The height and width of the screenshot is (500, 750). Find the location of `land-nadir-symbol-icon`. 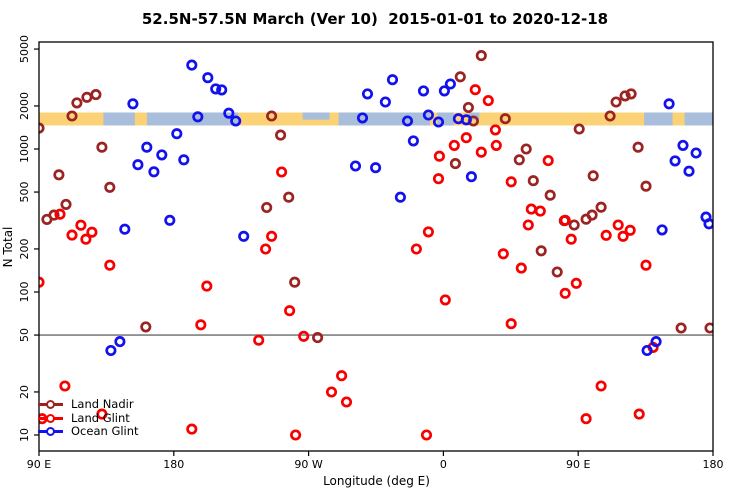

land-nadir-symbol-icon is located at coordinates (50, 404).